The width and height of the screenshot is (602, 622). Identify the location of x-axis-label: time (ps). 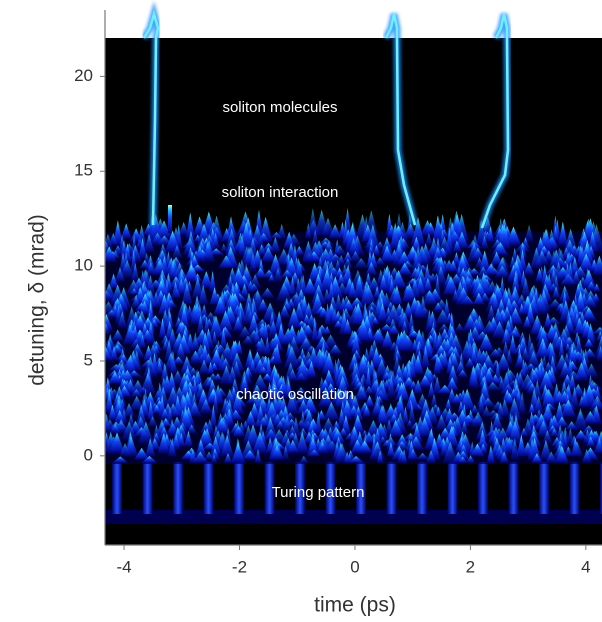
(355, 605).